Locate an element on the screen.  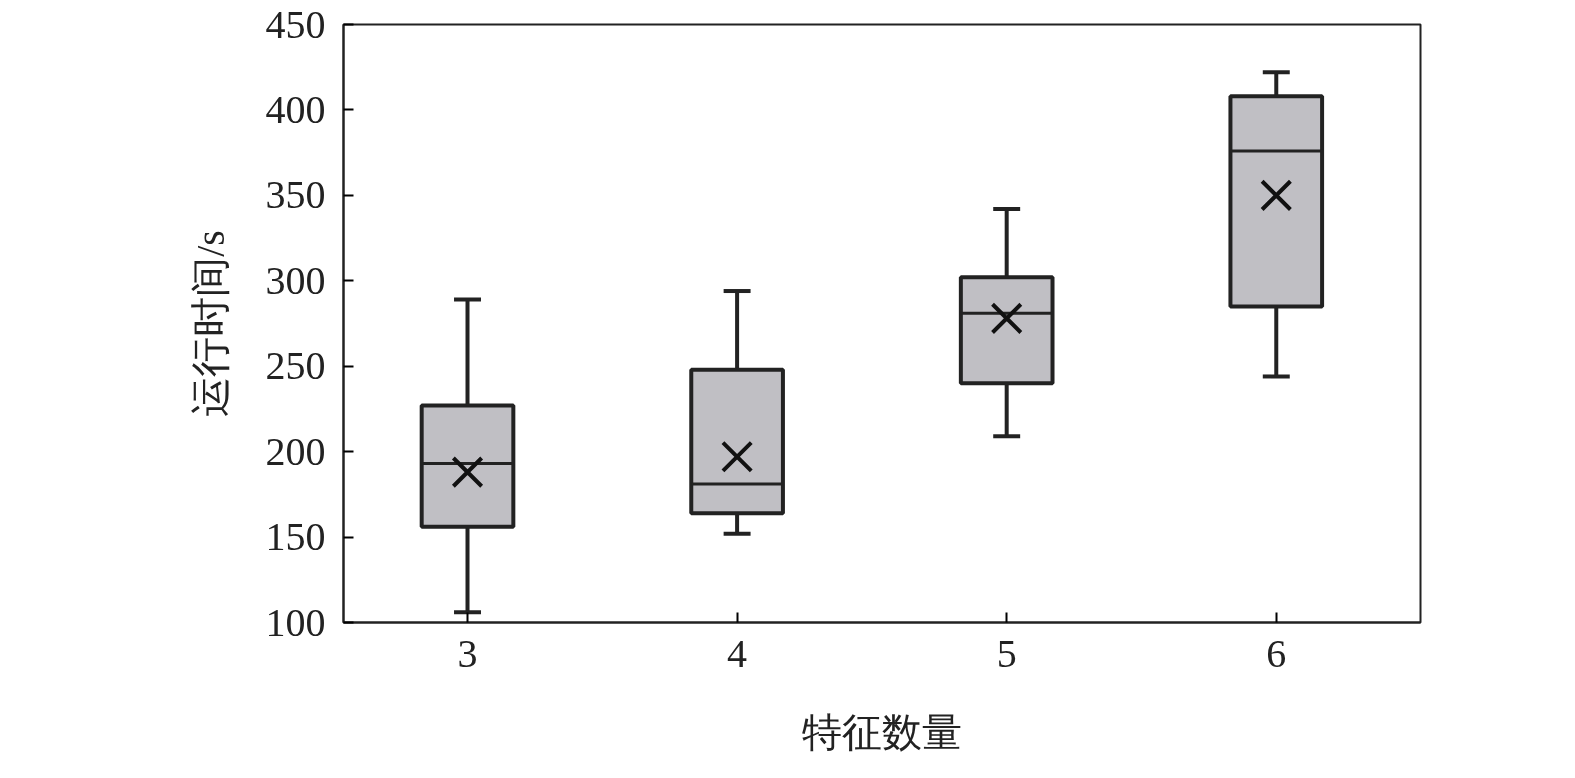
y-tick-label: 250 is located at coordinates (295, 366).